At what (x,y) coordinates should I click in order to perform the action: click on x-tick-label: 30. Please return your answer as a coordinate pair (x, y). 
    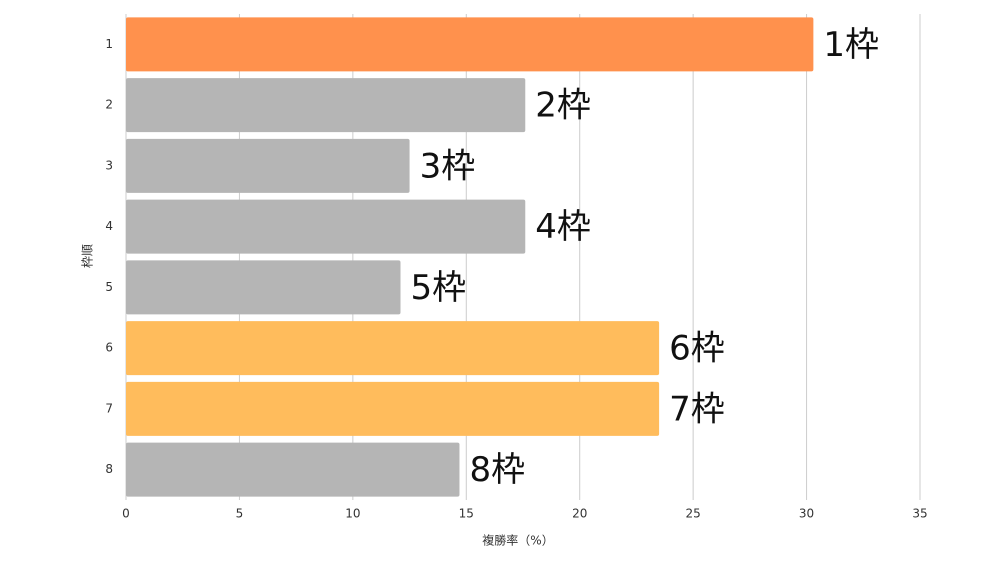
    Looking at the image, I should click on (806, 514).